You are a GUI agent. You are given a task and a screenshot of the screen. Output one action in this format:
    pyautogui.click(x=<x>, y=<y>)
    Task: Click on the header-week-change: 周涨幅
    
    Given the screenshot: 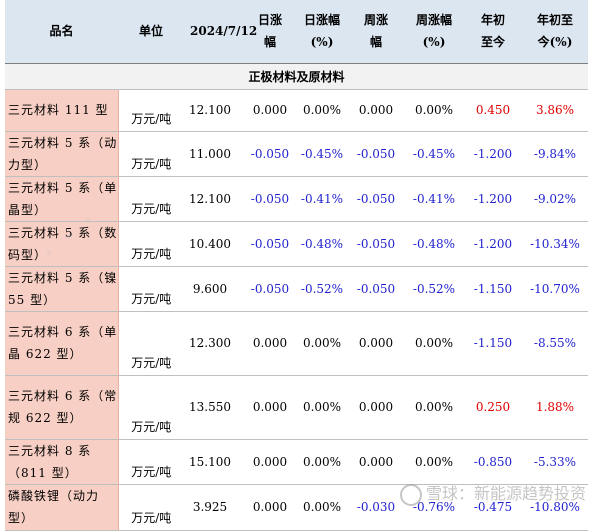 What is the action you would take?
    pyautogui.click(x=376, y=31)
    